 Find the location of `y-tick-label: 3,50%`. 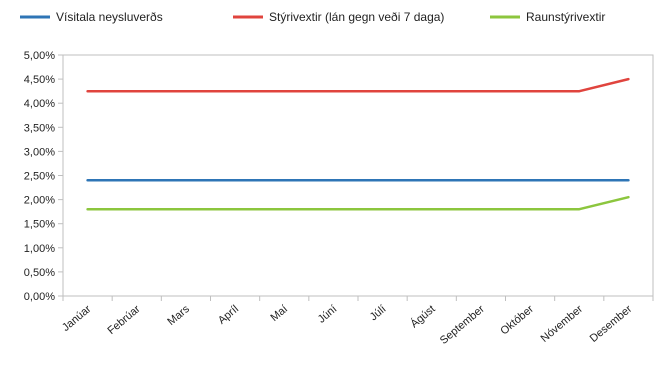

y-tick-label: 3,50% is located at coordinates (39, 128).